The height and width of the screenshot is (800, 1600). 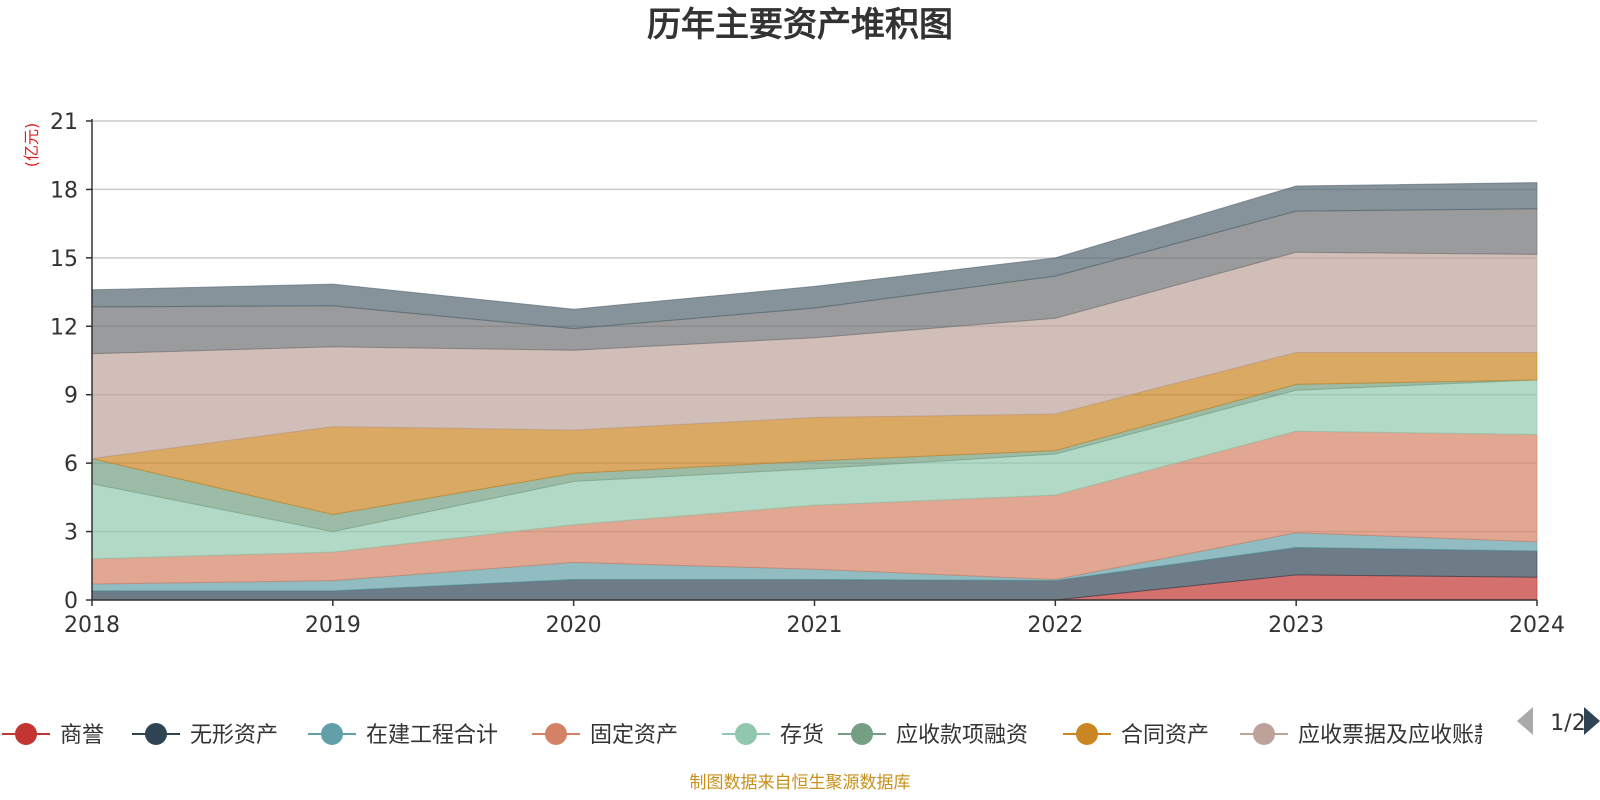 What do you see at coordinates (1296, 625) in the screenshot?
I see `x-tick-label: 2023` at bounding box center [1296, 625].